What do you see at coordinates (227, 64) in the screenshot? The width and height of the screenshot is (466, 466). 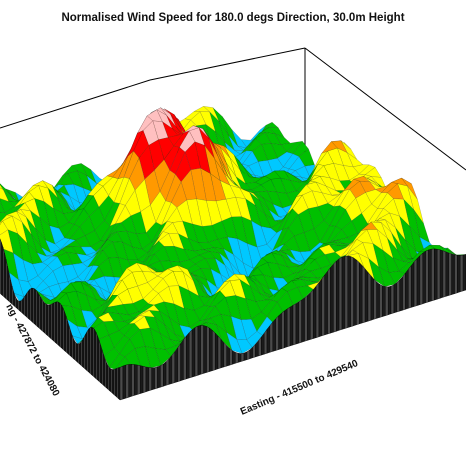 I see `box-edge-top-back` at bounding box center [227, 64].